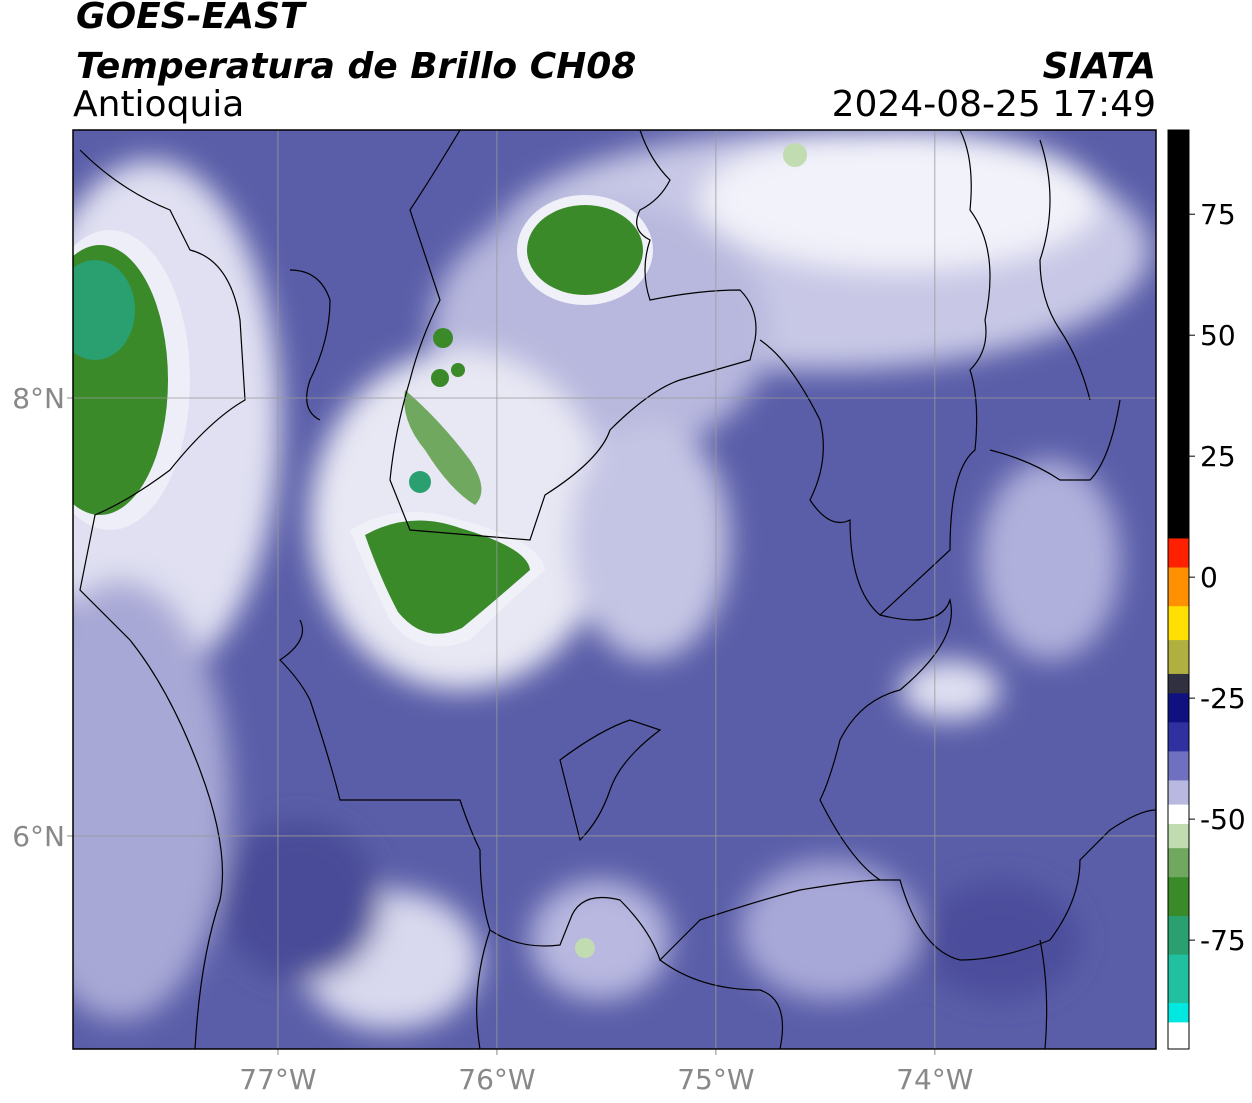  Describe the element at coordinates (1218, 335) in the screenshot. I see `colorbar-tick-label: 50` at that location.